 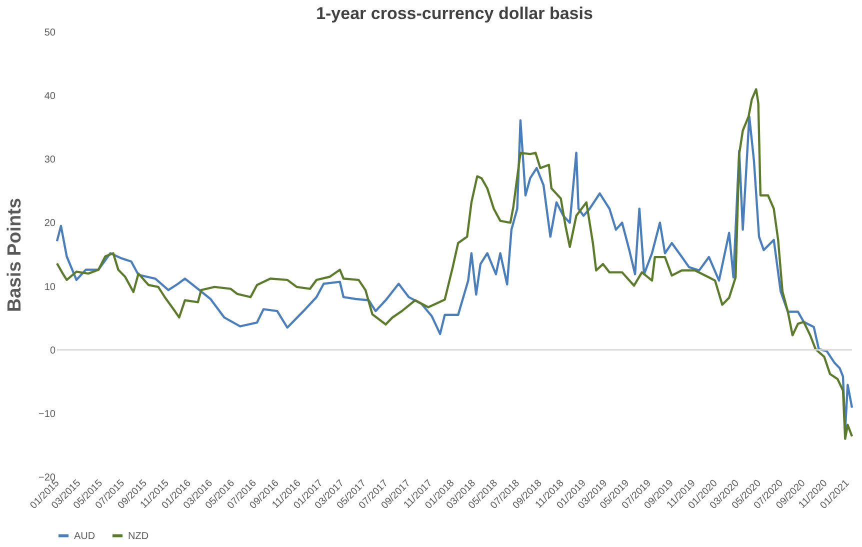 I want to click on y-tick-label: 30, so click(x=50, y=160).